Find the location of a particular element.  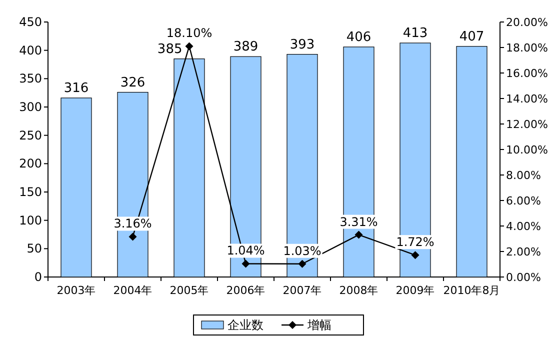

y-tick-label: 450 is located at coordinates (30, 22).